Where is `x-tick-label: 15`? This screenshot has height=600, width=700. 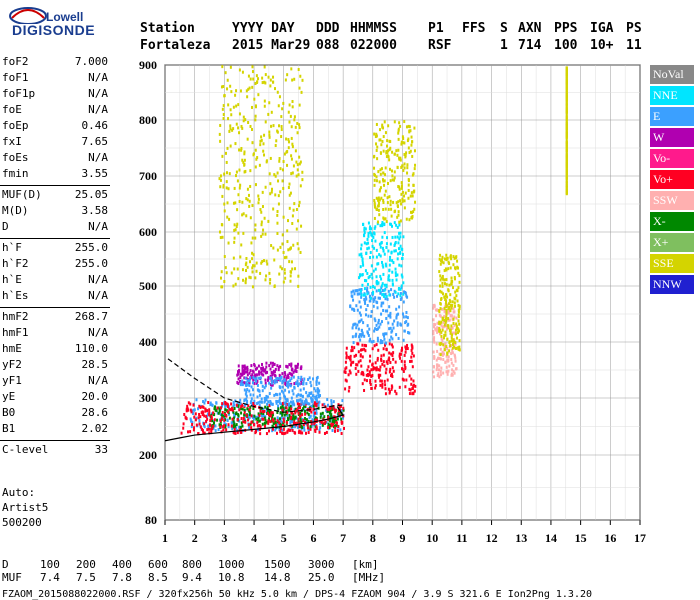 x-tick-label: 15 is located at coordinates (581, 538).